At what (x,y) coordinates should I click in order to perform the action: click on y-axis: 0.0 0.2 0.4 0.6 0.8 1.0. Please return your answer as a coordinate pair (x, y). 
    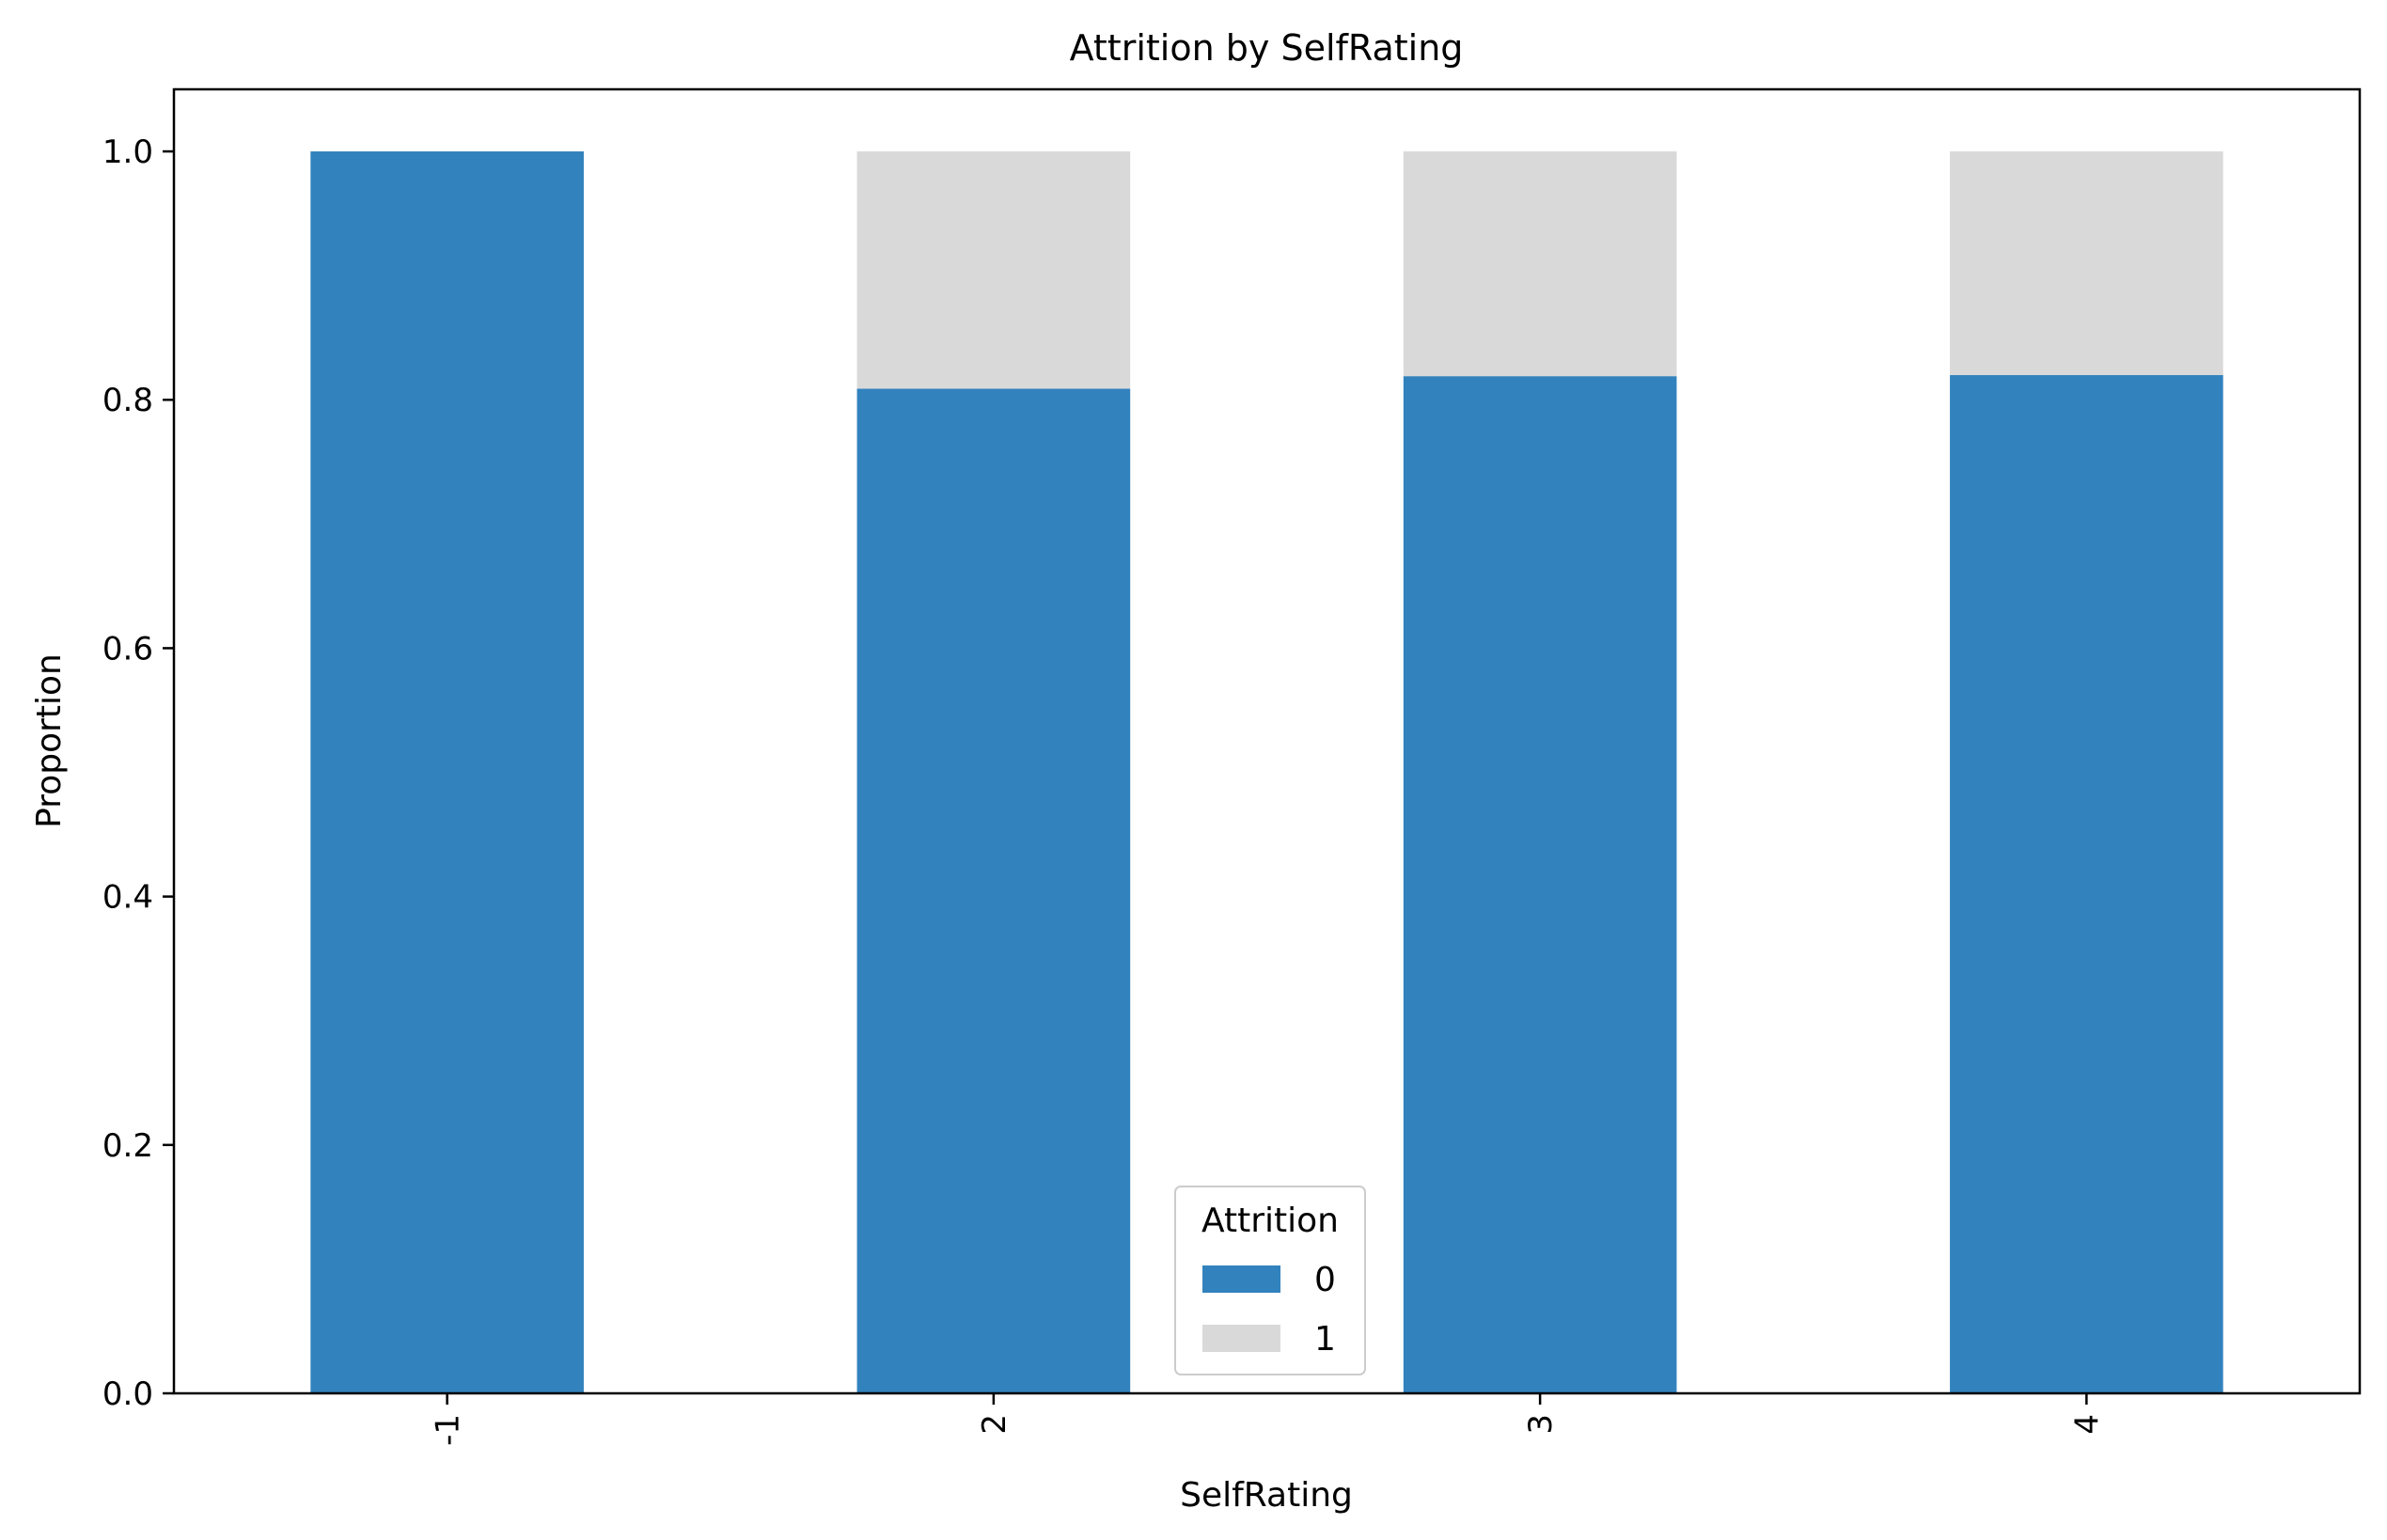
    Looking at the image, I should click on (138, 773).